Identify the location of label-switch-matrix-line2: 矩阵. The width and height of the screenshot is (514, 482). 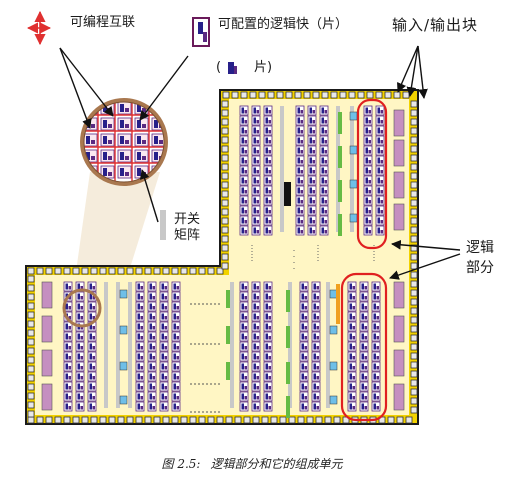
(187, 235).